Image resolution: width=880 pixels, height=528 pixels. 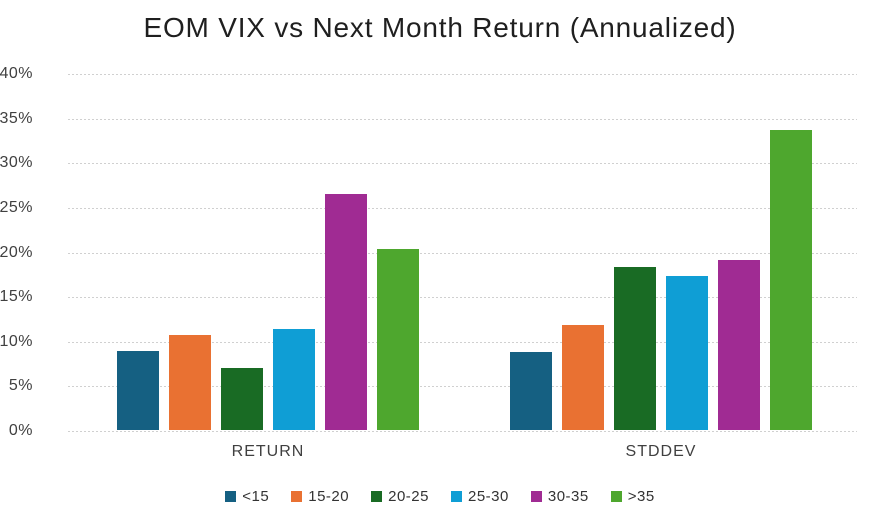 I want to click on bar-stddev->35, so click(x=791, y=280).